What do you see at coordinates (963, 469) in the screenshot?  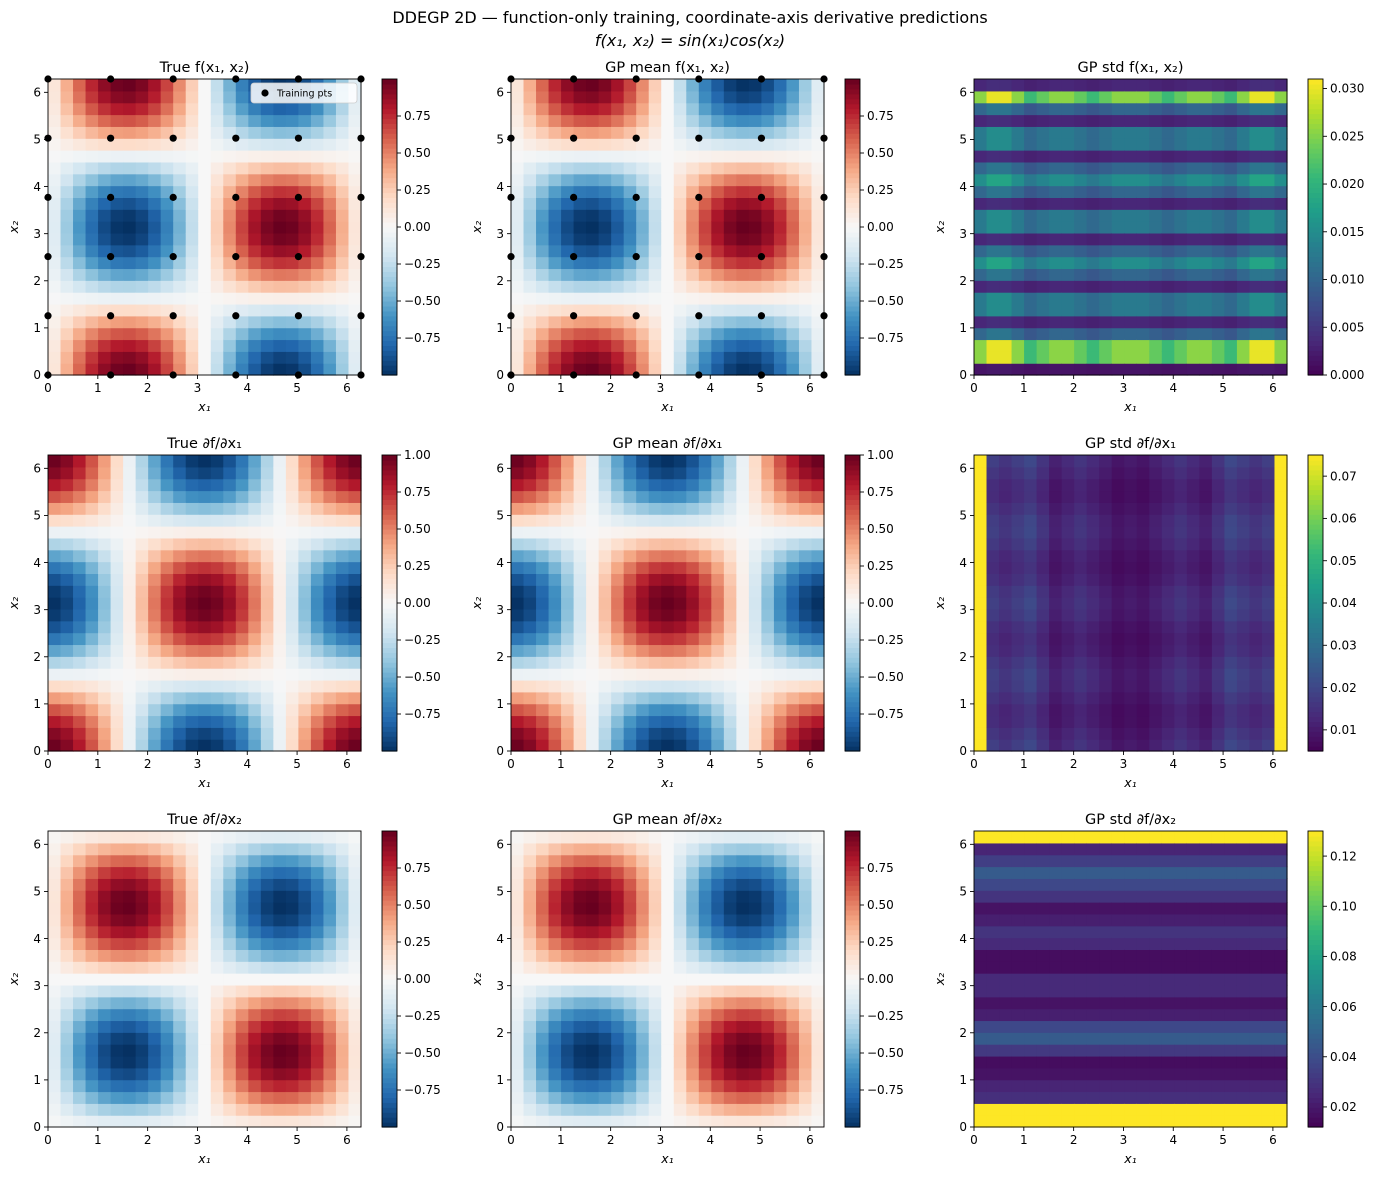 I see `y-tick-label: 6` at bounding box center [963, 469].